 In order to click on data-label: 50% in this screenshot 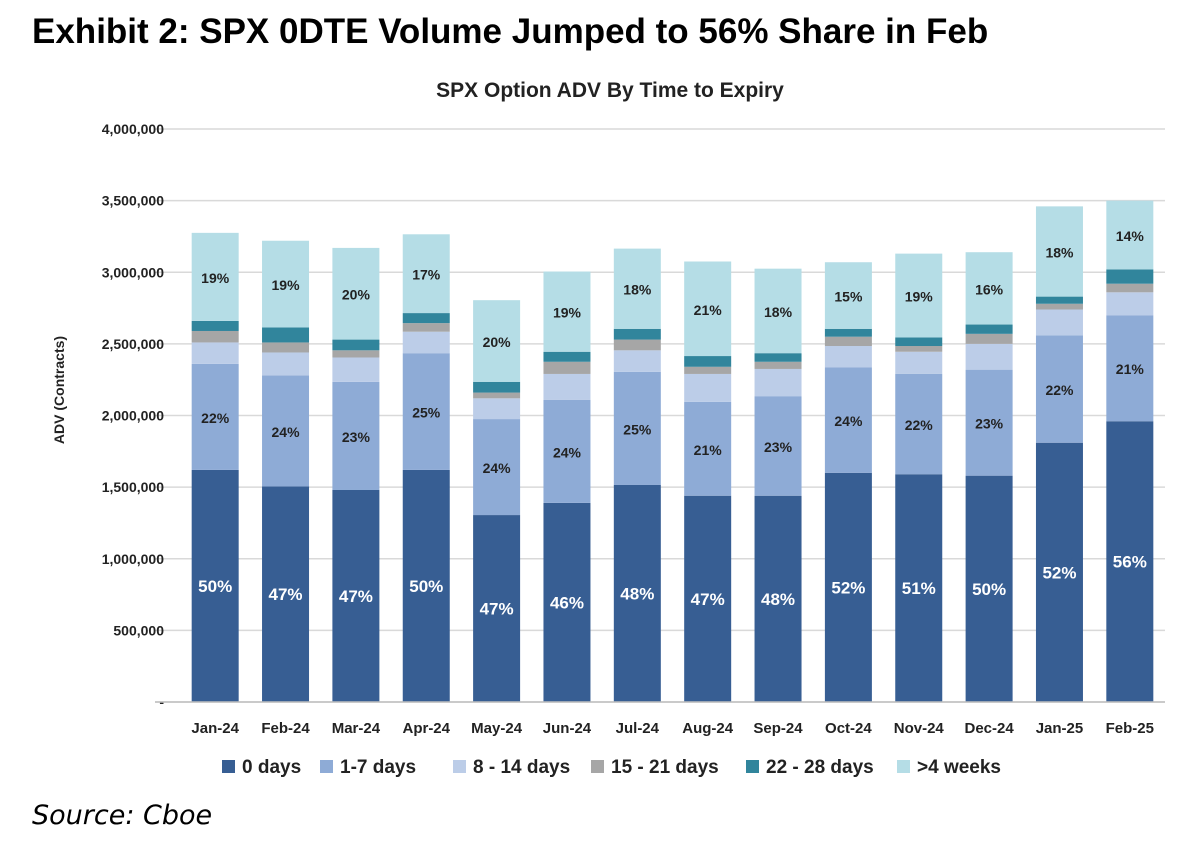, I will do `click(215, 586)`.